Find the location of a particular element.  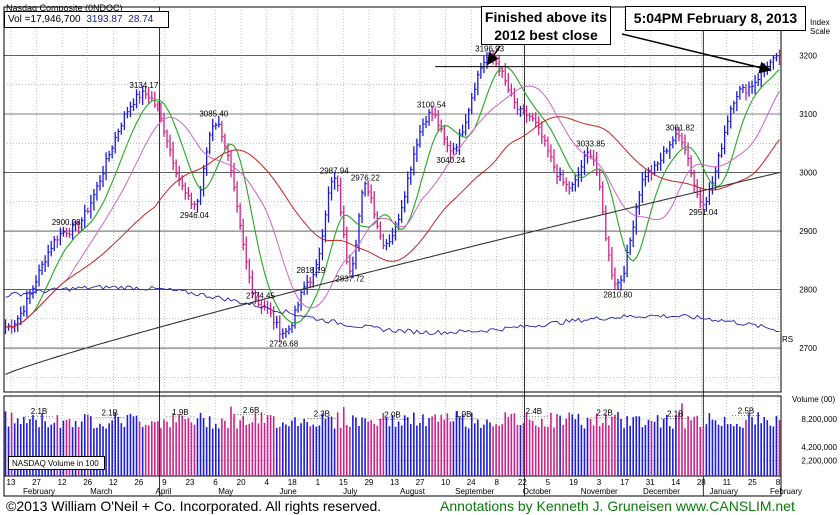

date-tick-label: 28 is located at coordinates (701, 482).